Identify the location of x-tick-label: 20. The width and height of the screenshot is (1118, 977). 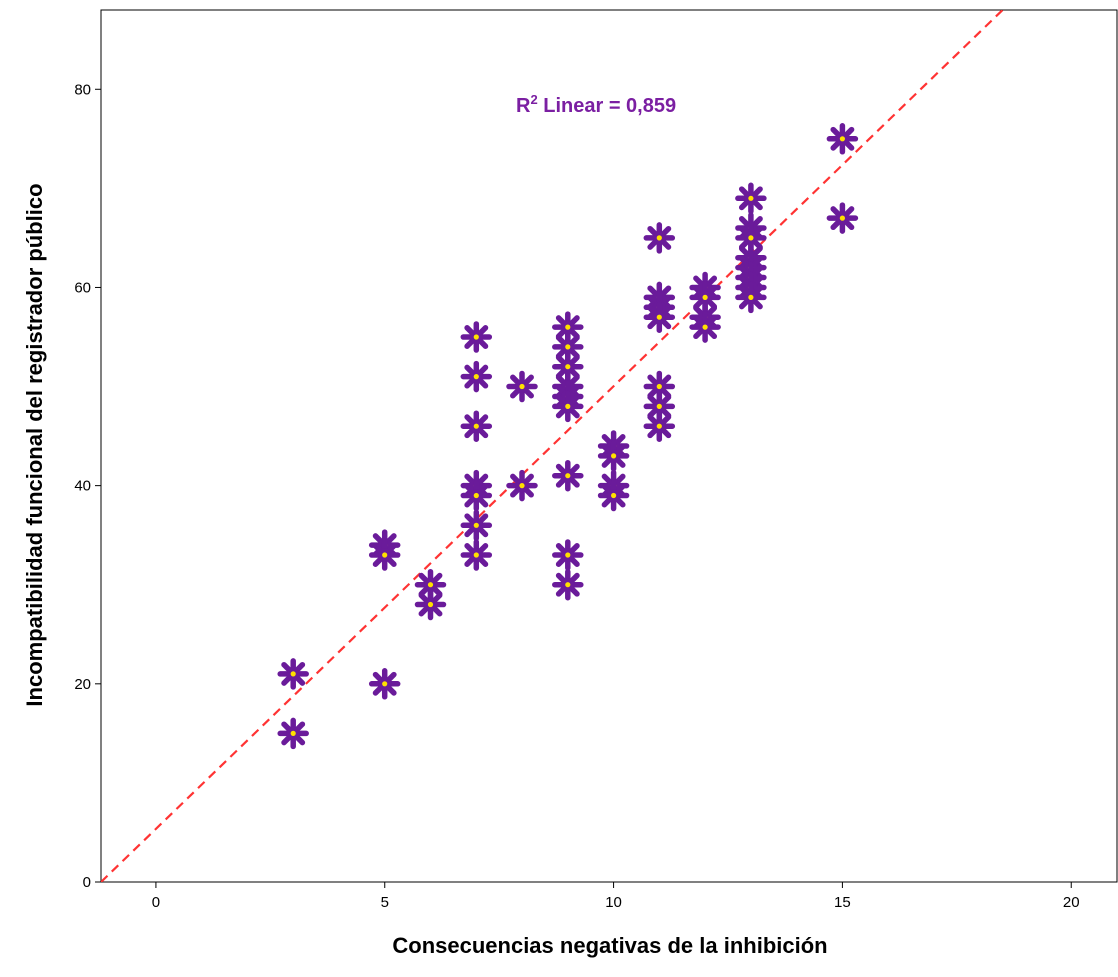
(1071, 902).